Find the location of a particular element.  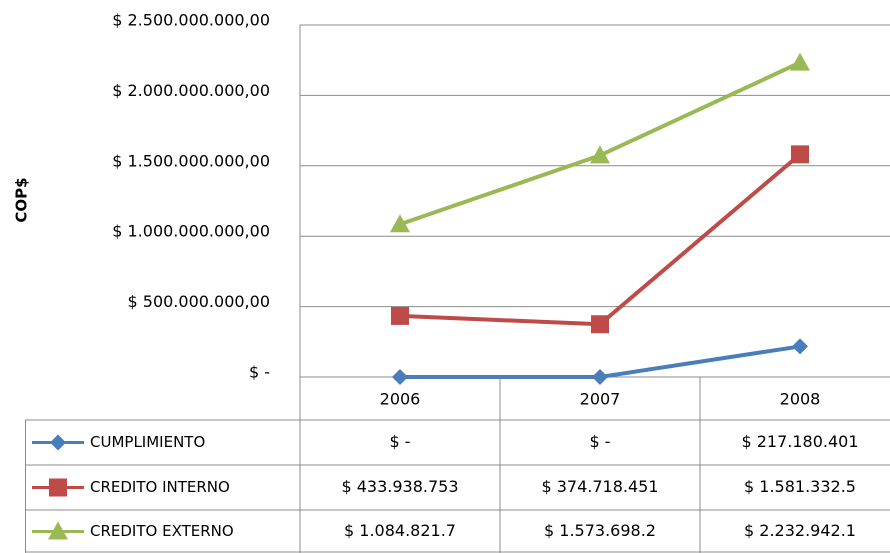

y-tick-label: $ - is located at coordinates (259, 372).